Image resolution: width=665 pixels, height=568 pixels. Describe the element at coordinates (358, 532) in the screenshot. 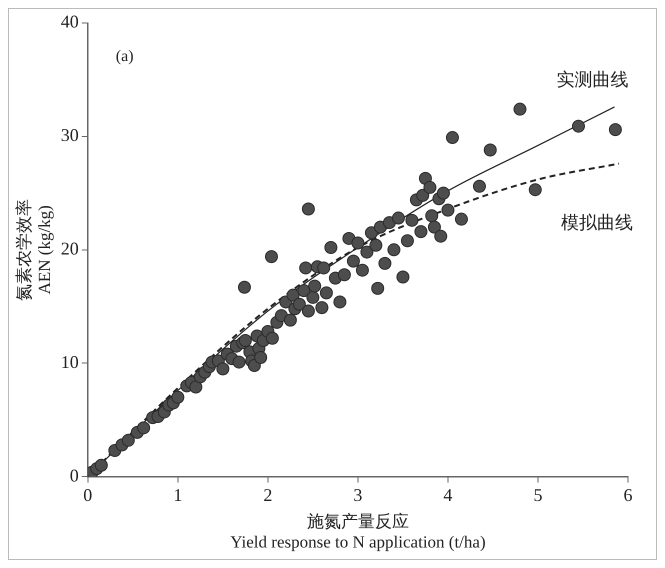

I see `x-axis-title: 施氮产量反应 Yield response to N application (t/ha)` at that location.